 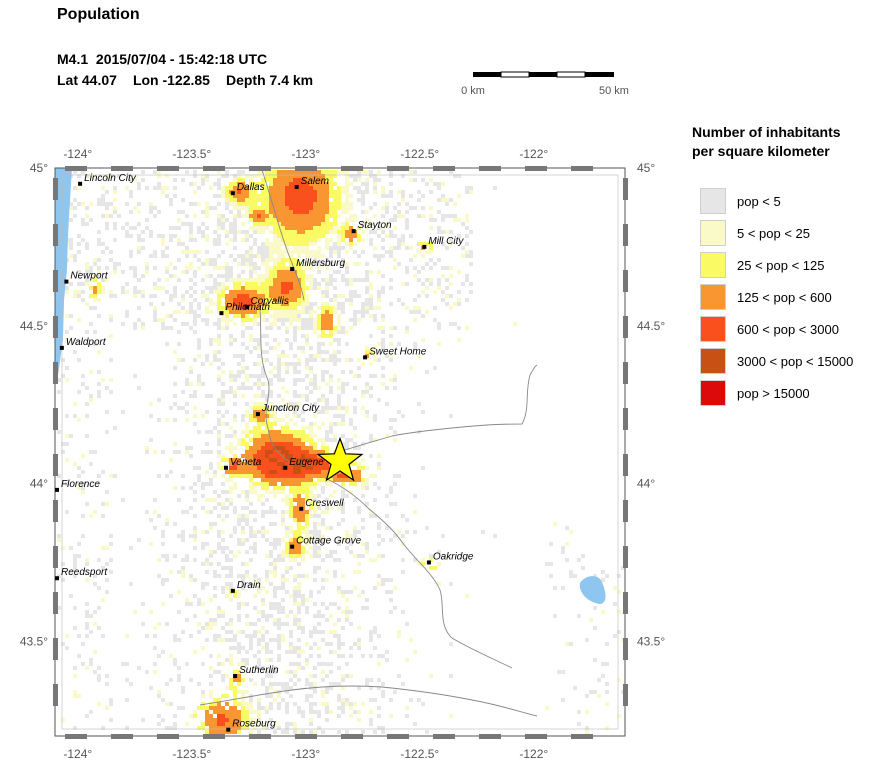 I want to click on city-marker, so click(x=80, y=183).